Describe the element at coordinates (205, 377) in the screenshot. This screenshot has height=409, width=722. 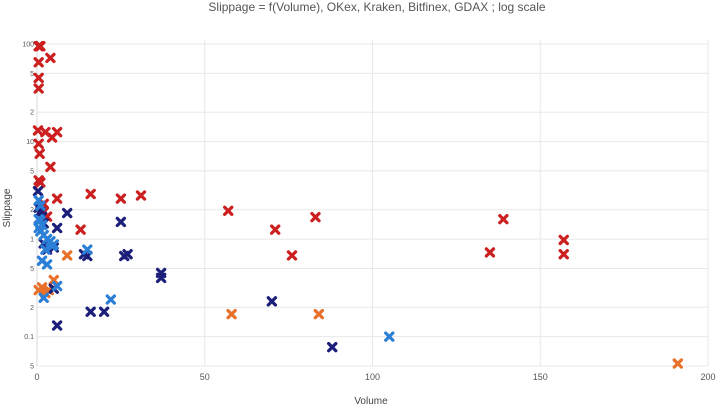
I see `x-tick-label: 50` at that location.